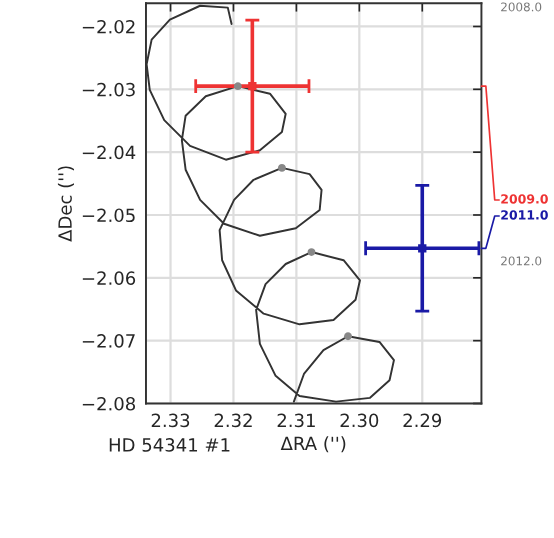 Image resolution: width=554 pixels, height=538 pixels. I want to click on x-tick-label: 2.33, so click(170, 420).